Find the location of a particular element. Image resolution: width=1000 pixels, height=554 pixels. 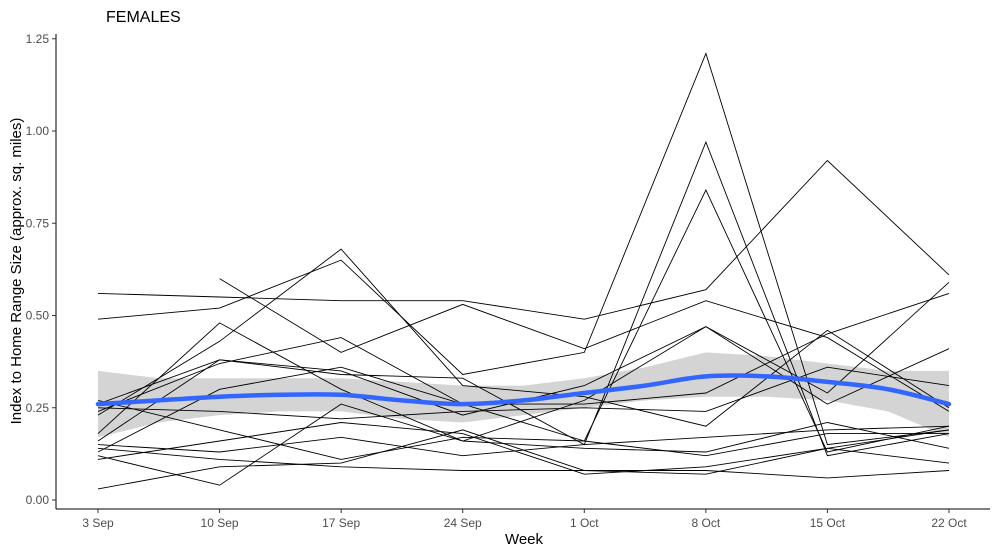

x-axis-title: Week is located at coordinates (524, 539).